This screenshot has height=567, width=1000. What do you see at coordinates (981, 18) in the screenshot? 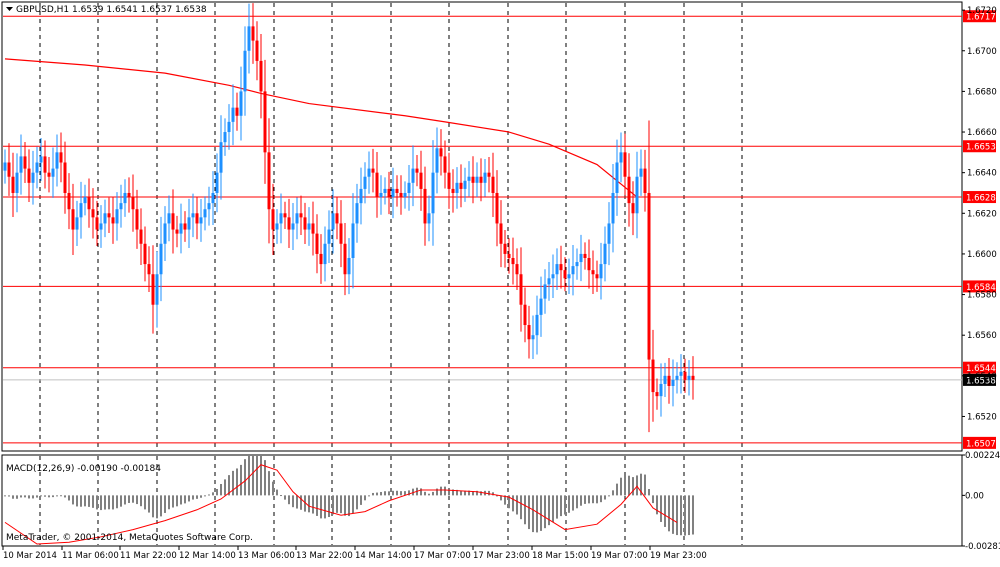
I see `level-label: 1.6717` at bounding box center [981, 18].